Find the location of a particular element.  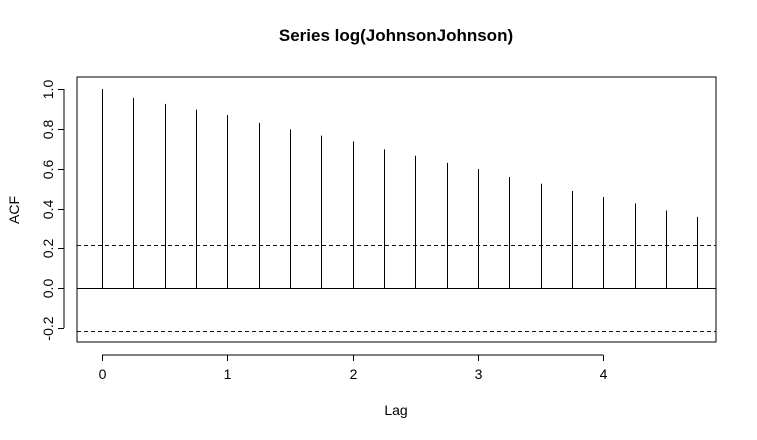

x-tick-label: 4 is located at coordinates (604, 374).